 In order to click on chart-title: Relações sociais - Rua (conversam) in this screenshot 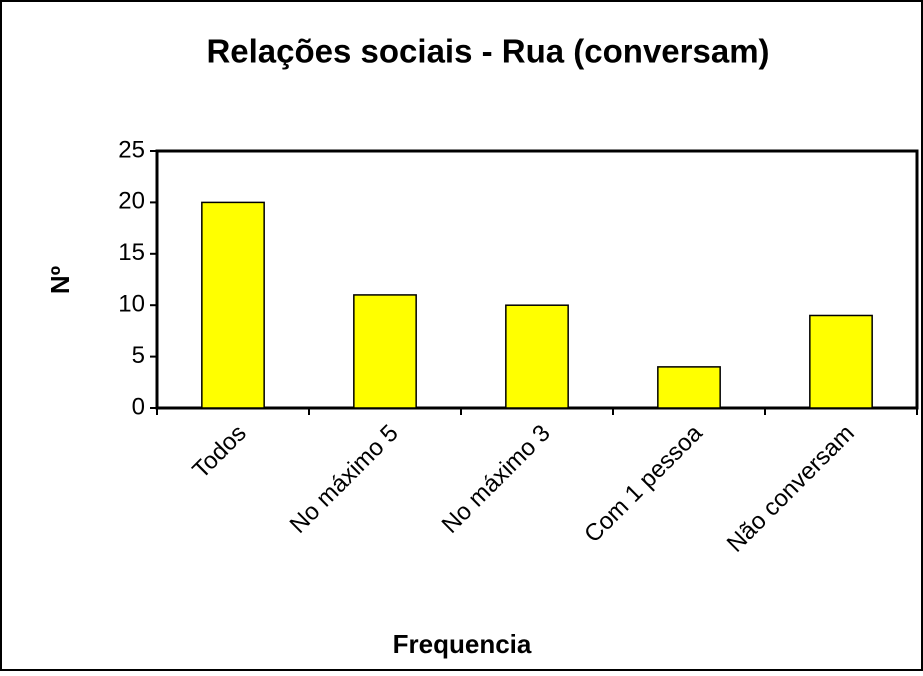, I will do `click(487, 51)`.